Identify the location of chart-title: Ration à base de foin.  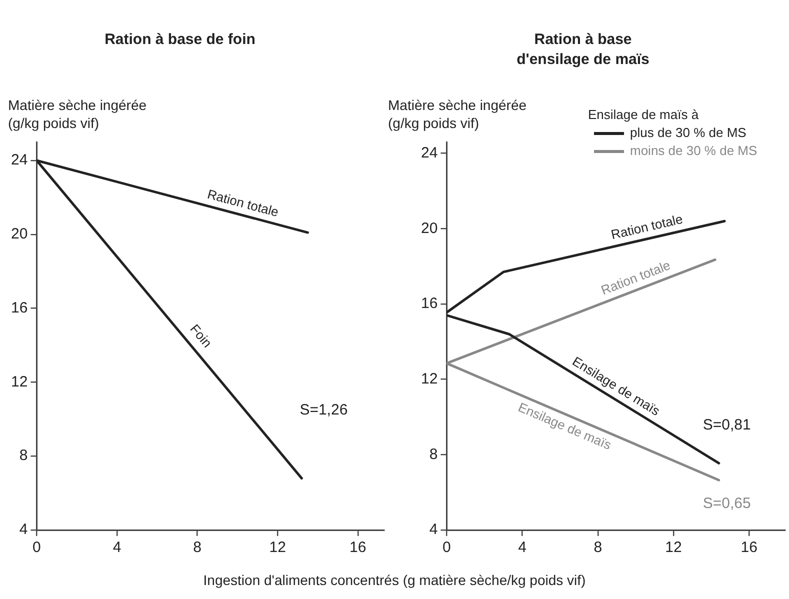
(180, 40).